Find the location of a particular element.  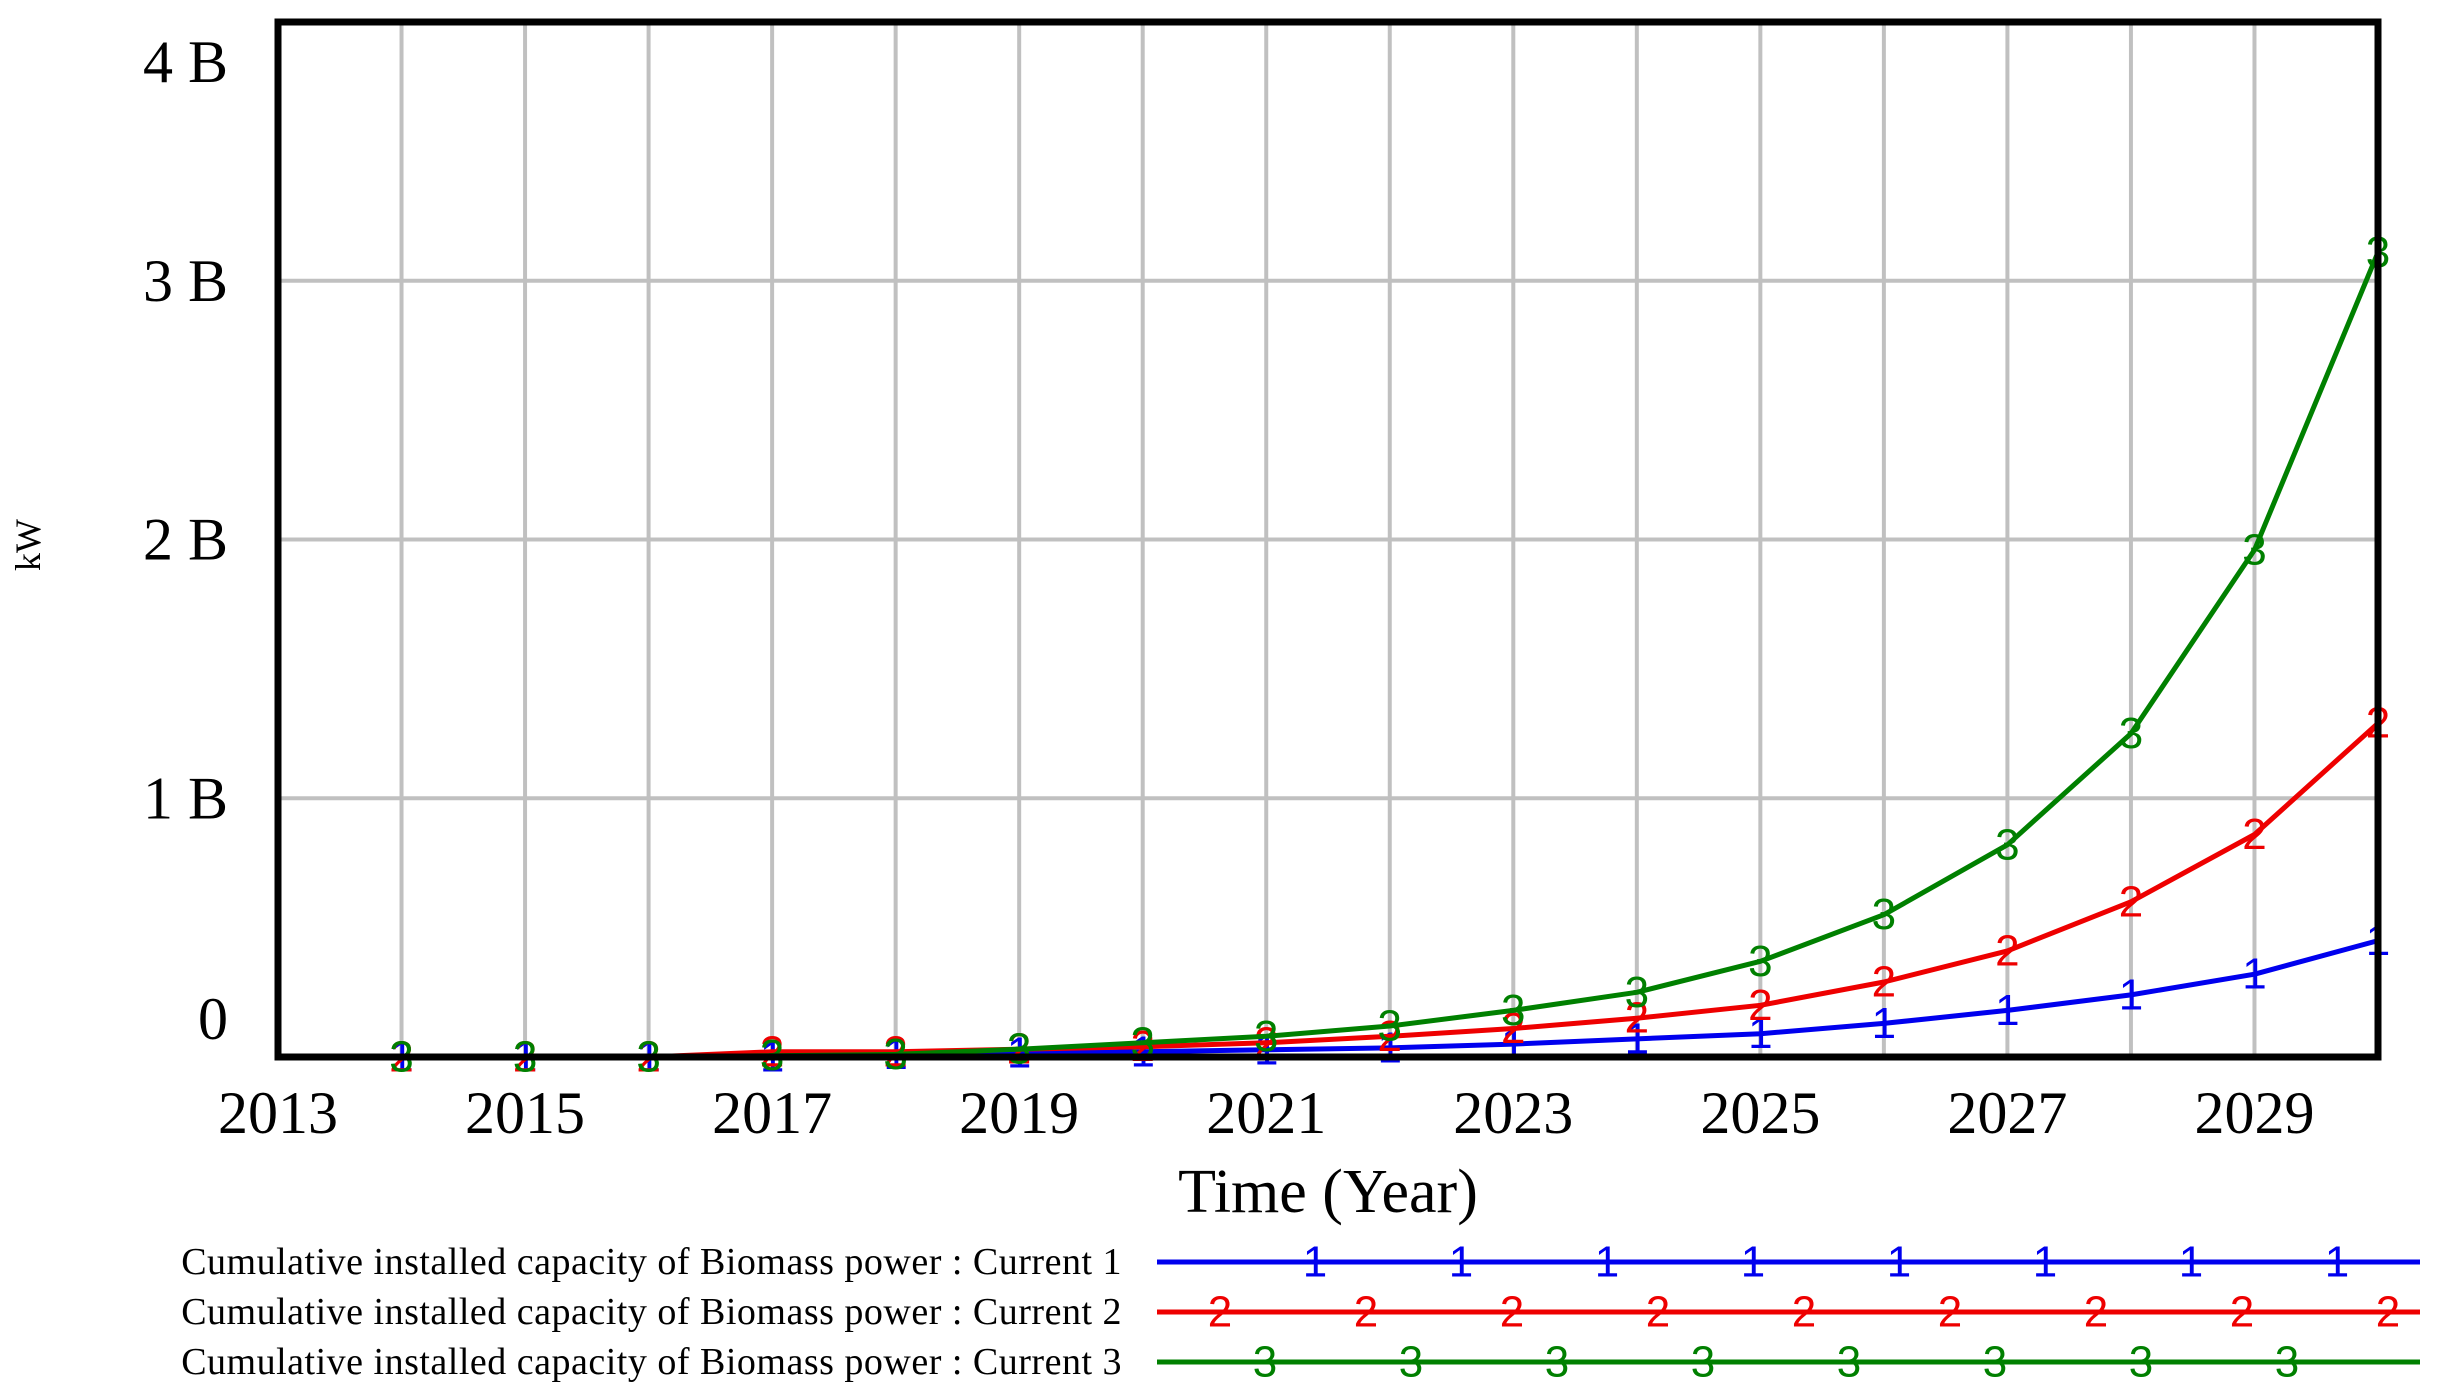

x-tick-label: 2013 is located at coordinates (278, 1113).